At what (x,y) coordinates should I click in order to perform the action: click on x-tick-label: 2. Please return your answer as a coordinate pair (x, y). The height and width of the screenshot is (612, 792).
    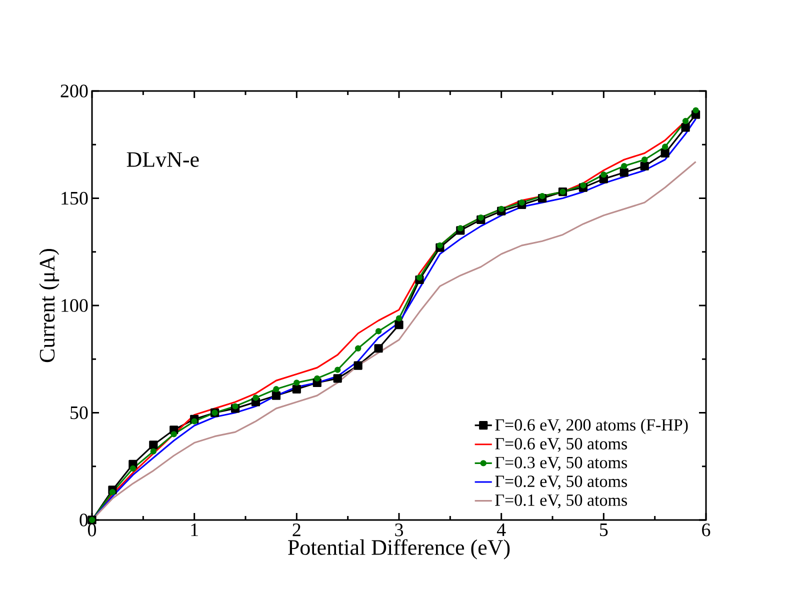
    Looking at the image, I should click on (296, 530).